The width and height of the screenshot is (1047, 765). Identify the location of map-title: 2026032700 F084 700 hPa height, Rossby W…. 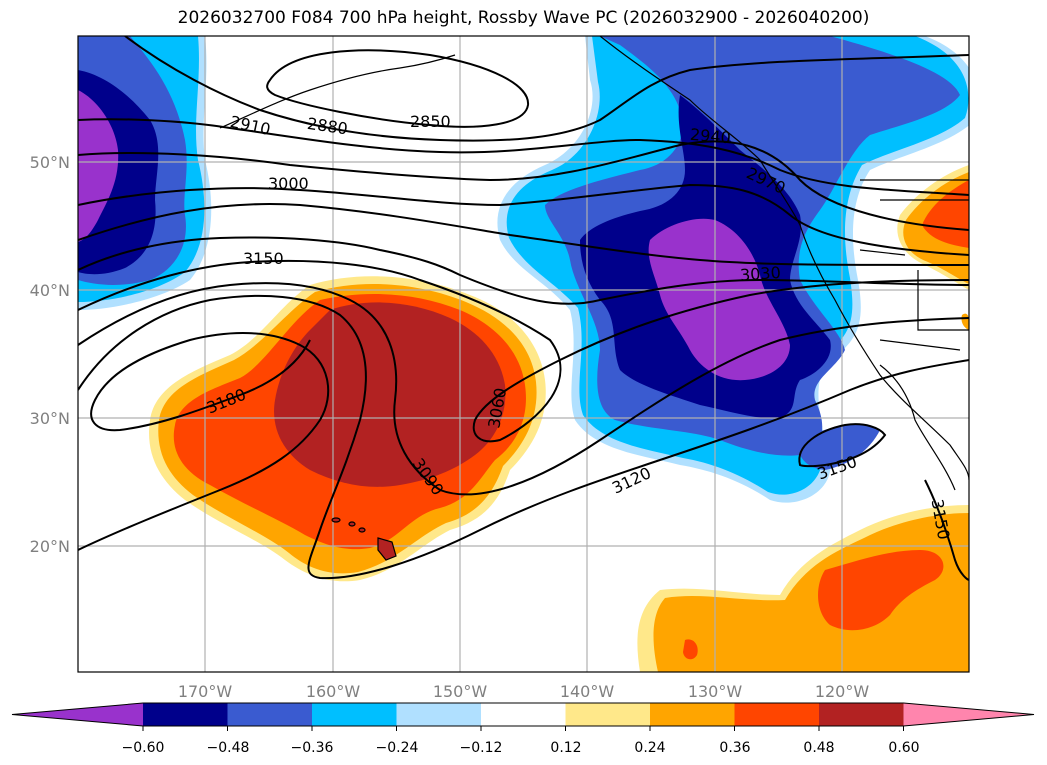
(523, 18).